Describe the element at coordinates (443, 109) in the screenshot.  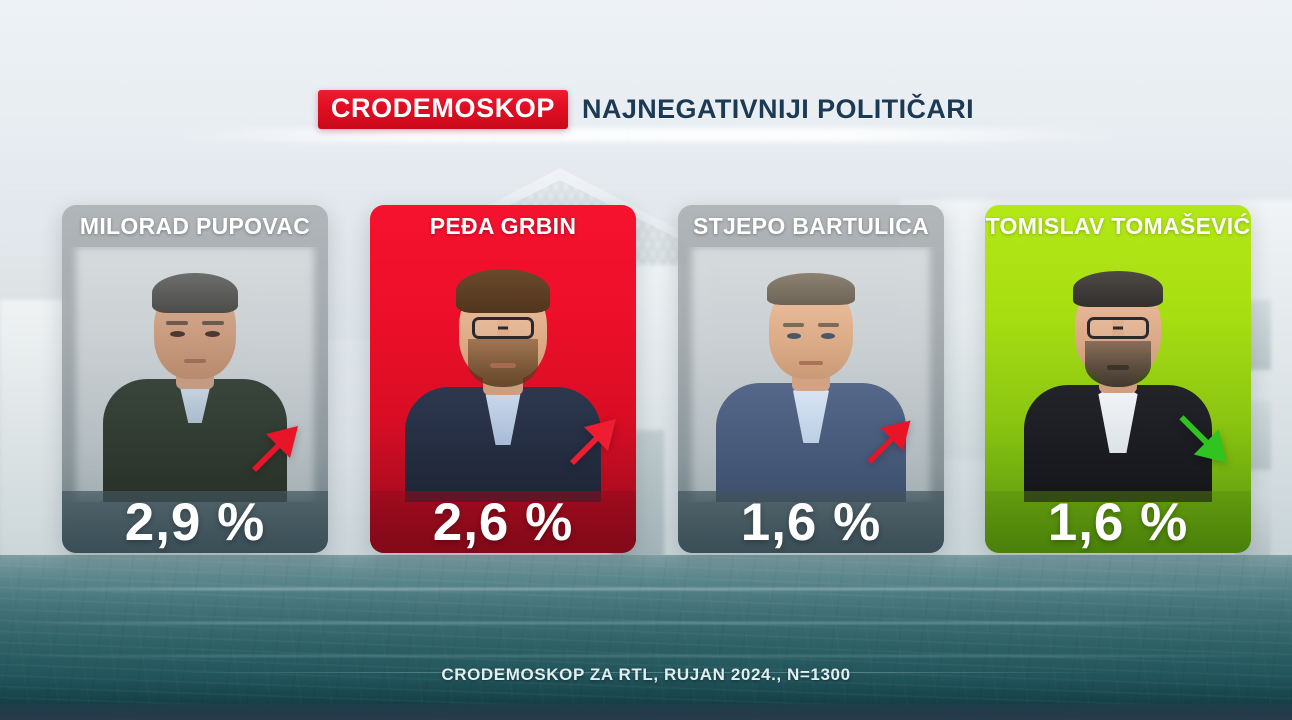
I see `brand-chip: CRODEMOSKOP` at that location.